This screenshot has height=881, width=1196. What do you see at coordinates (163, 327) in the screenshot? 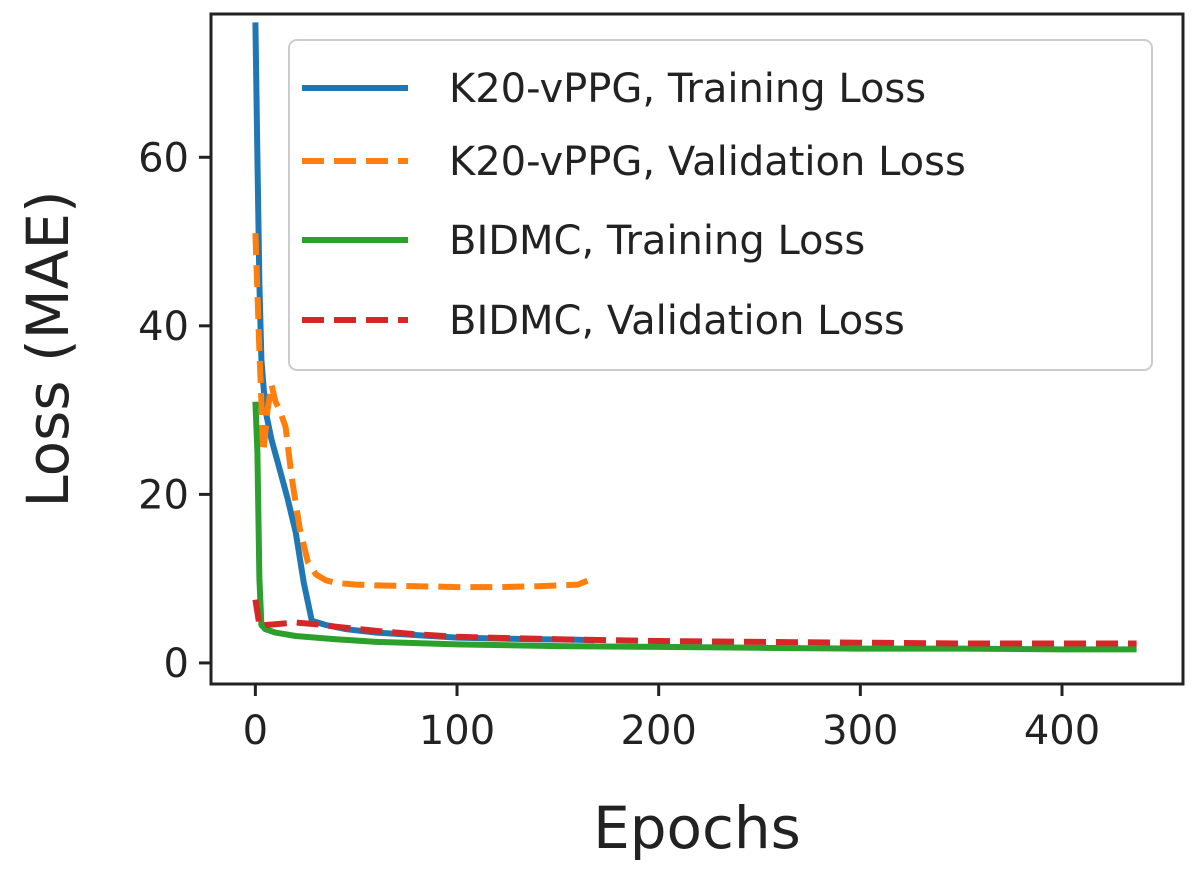
I see `y-tick-label: 40` at bounding box center [163, 327].